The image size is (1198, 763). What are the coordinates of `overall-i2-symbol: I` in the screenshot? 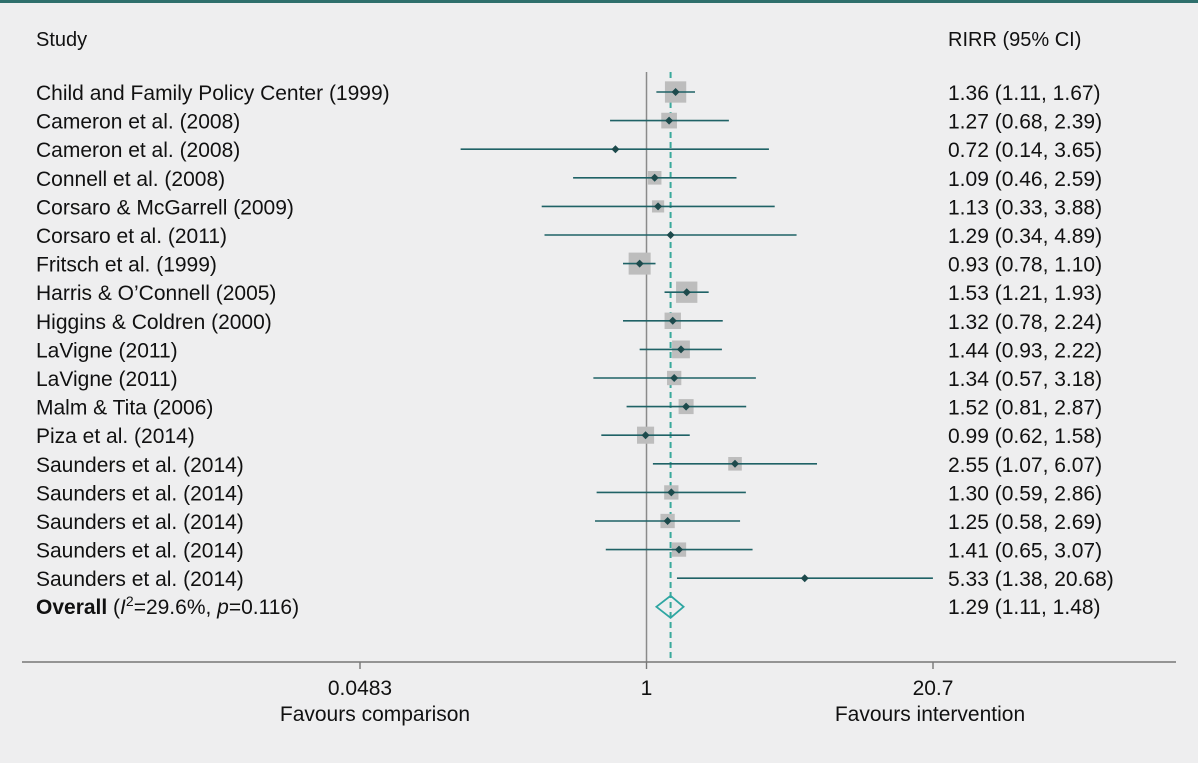 It's located at (123, 607).